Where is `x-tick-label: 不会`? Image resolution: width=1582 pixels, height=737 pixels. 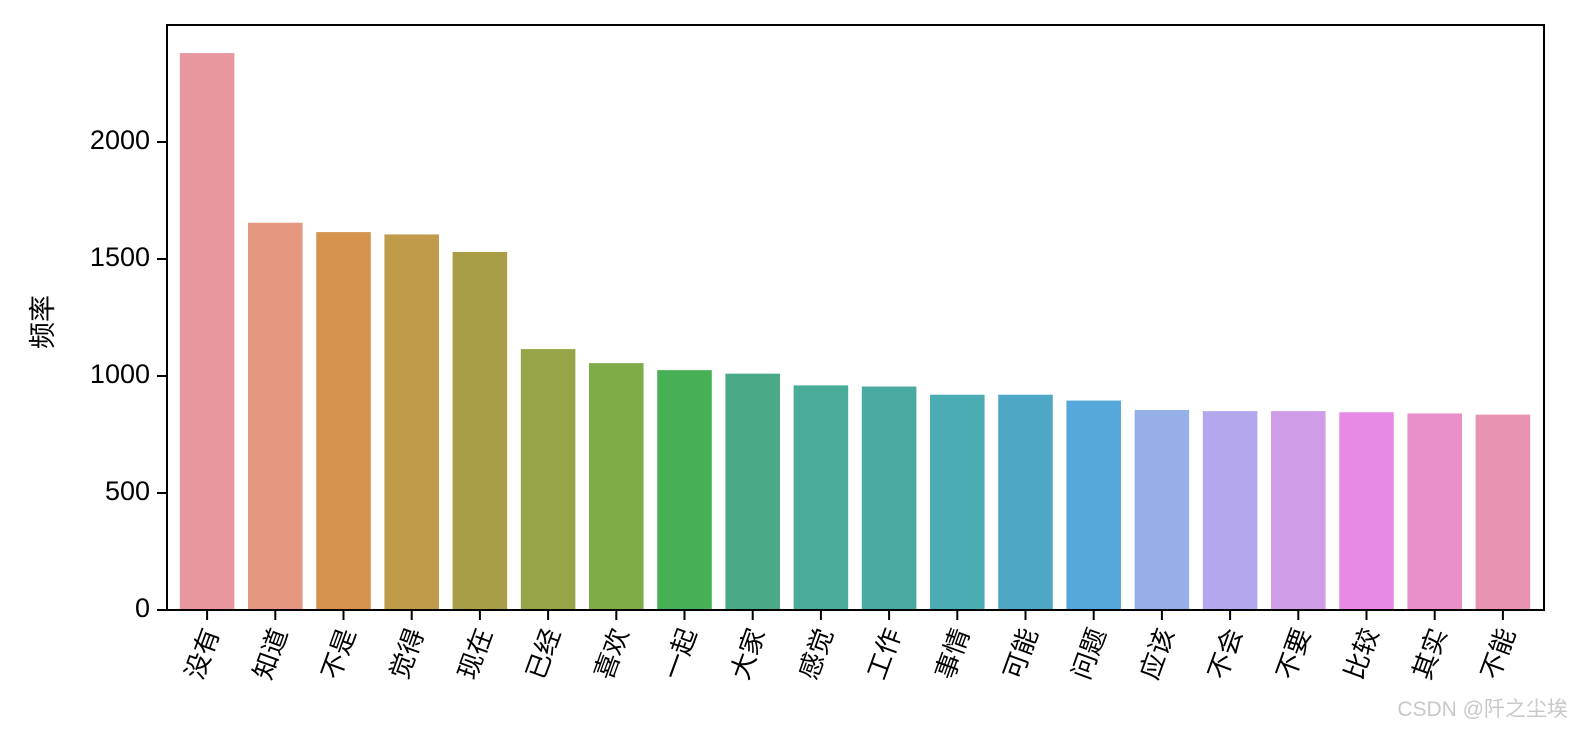 x-tick-label: 不会 is located at coordinates (1226, 654).